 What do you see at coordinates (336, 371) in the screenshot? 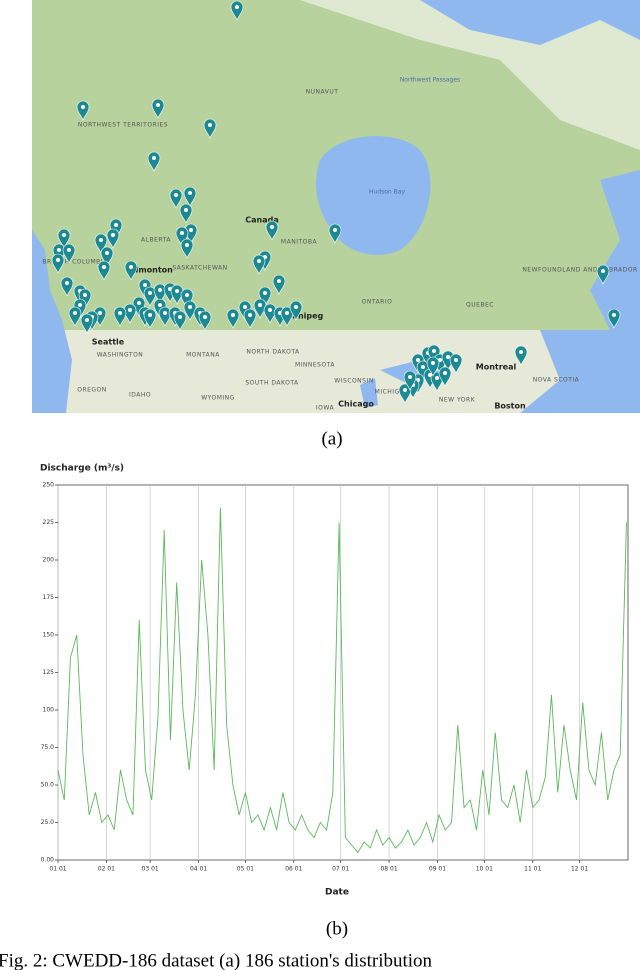
I see `map-usa` at bounding box center [336, 371].